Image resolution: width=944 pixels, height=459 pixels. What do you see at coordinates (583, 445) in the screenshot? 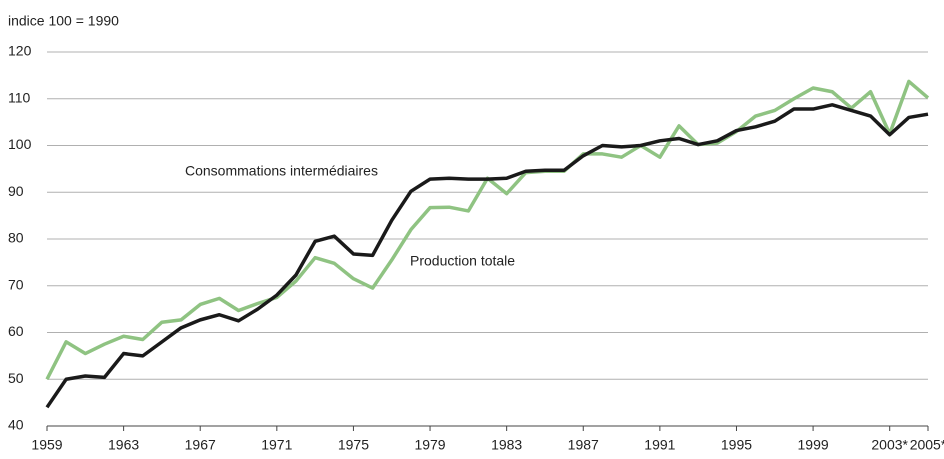
I see `x-tick-label: 1987` at bounding box center [583, 445].